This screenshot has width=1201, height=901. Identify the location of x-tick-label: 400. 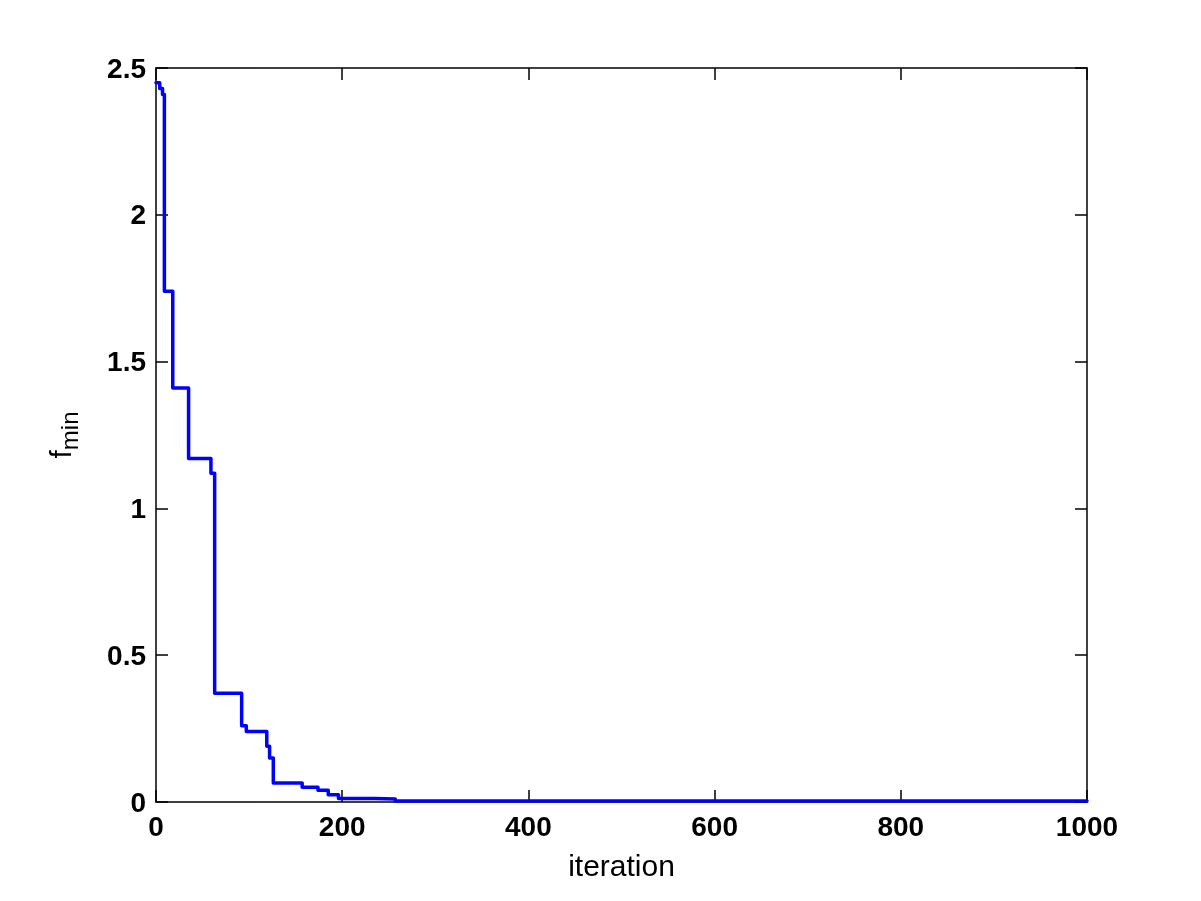
(528, 826).